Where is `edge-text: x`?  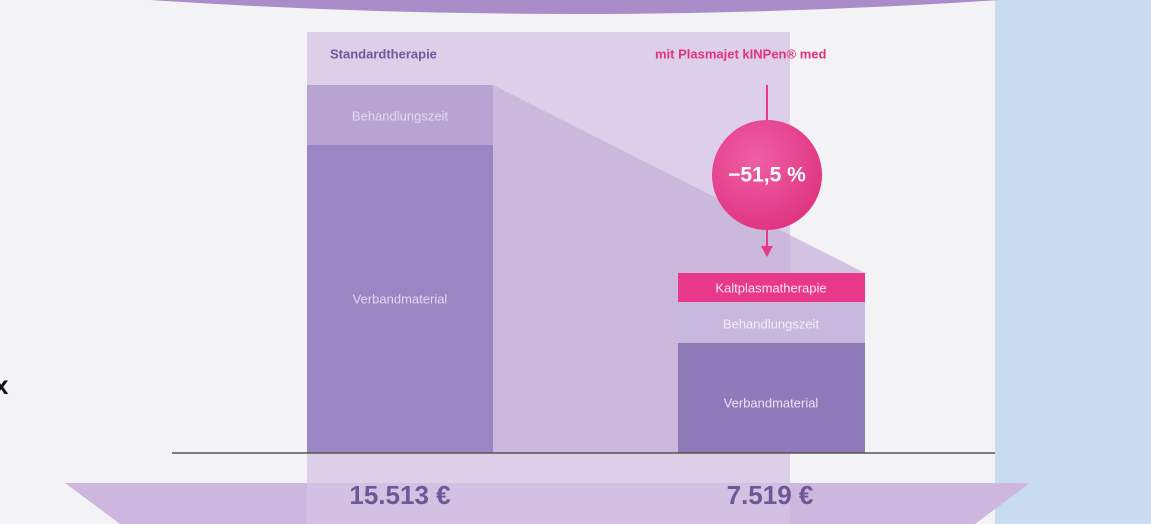
edge-text: x is located at coordinates (4, 385).